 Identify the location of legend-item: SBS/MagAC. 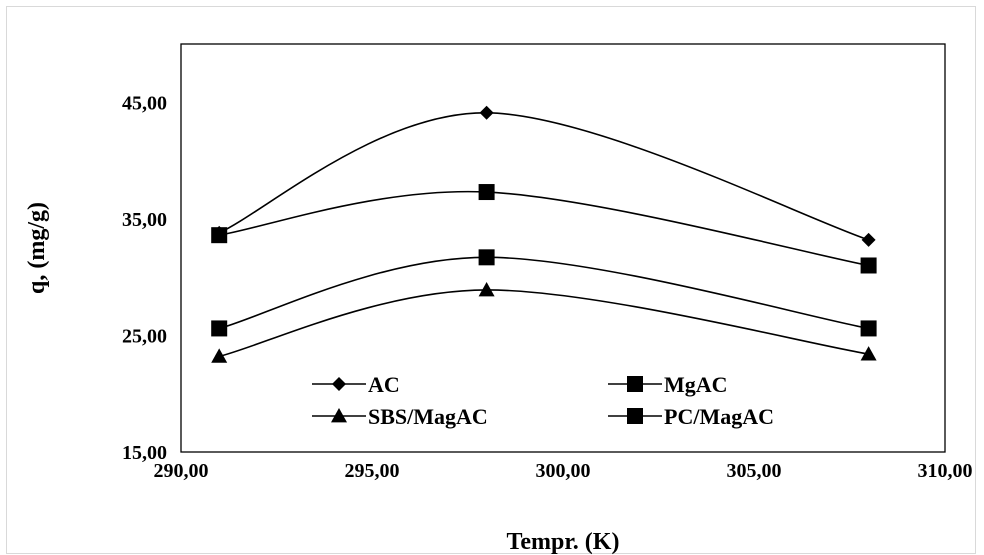
(400, 416).